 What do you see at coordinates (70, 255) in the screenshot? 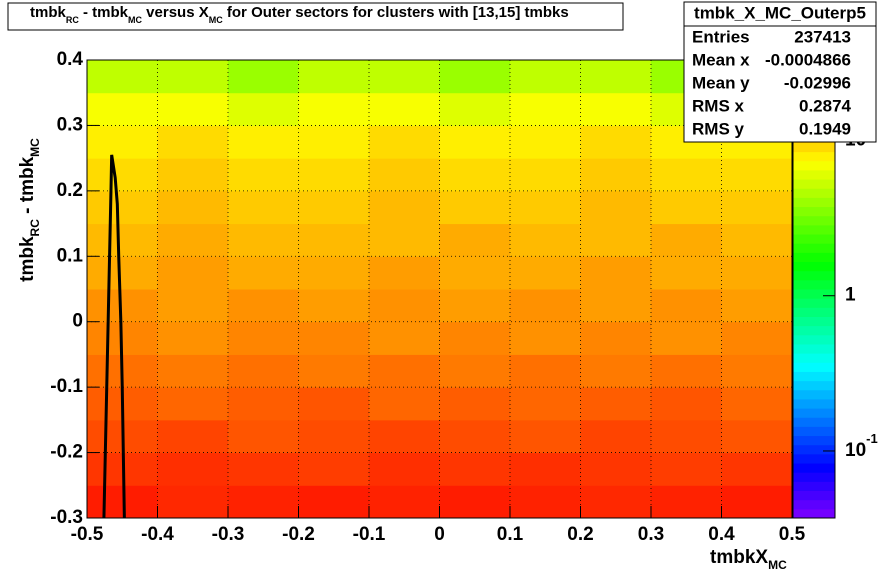
I see `y-tick-label: 0.1` at bounding box center [70, 255].